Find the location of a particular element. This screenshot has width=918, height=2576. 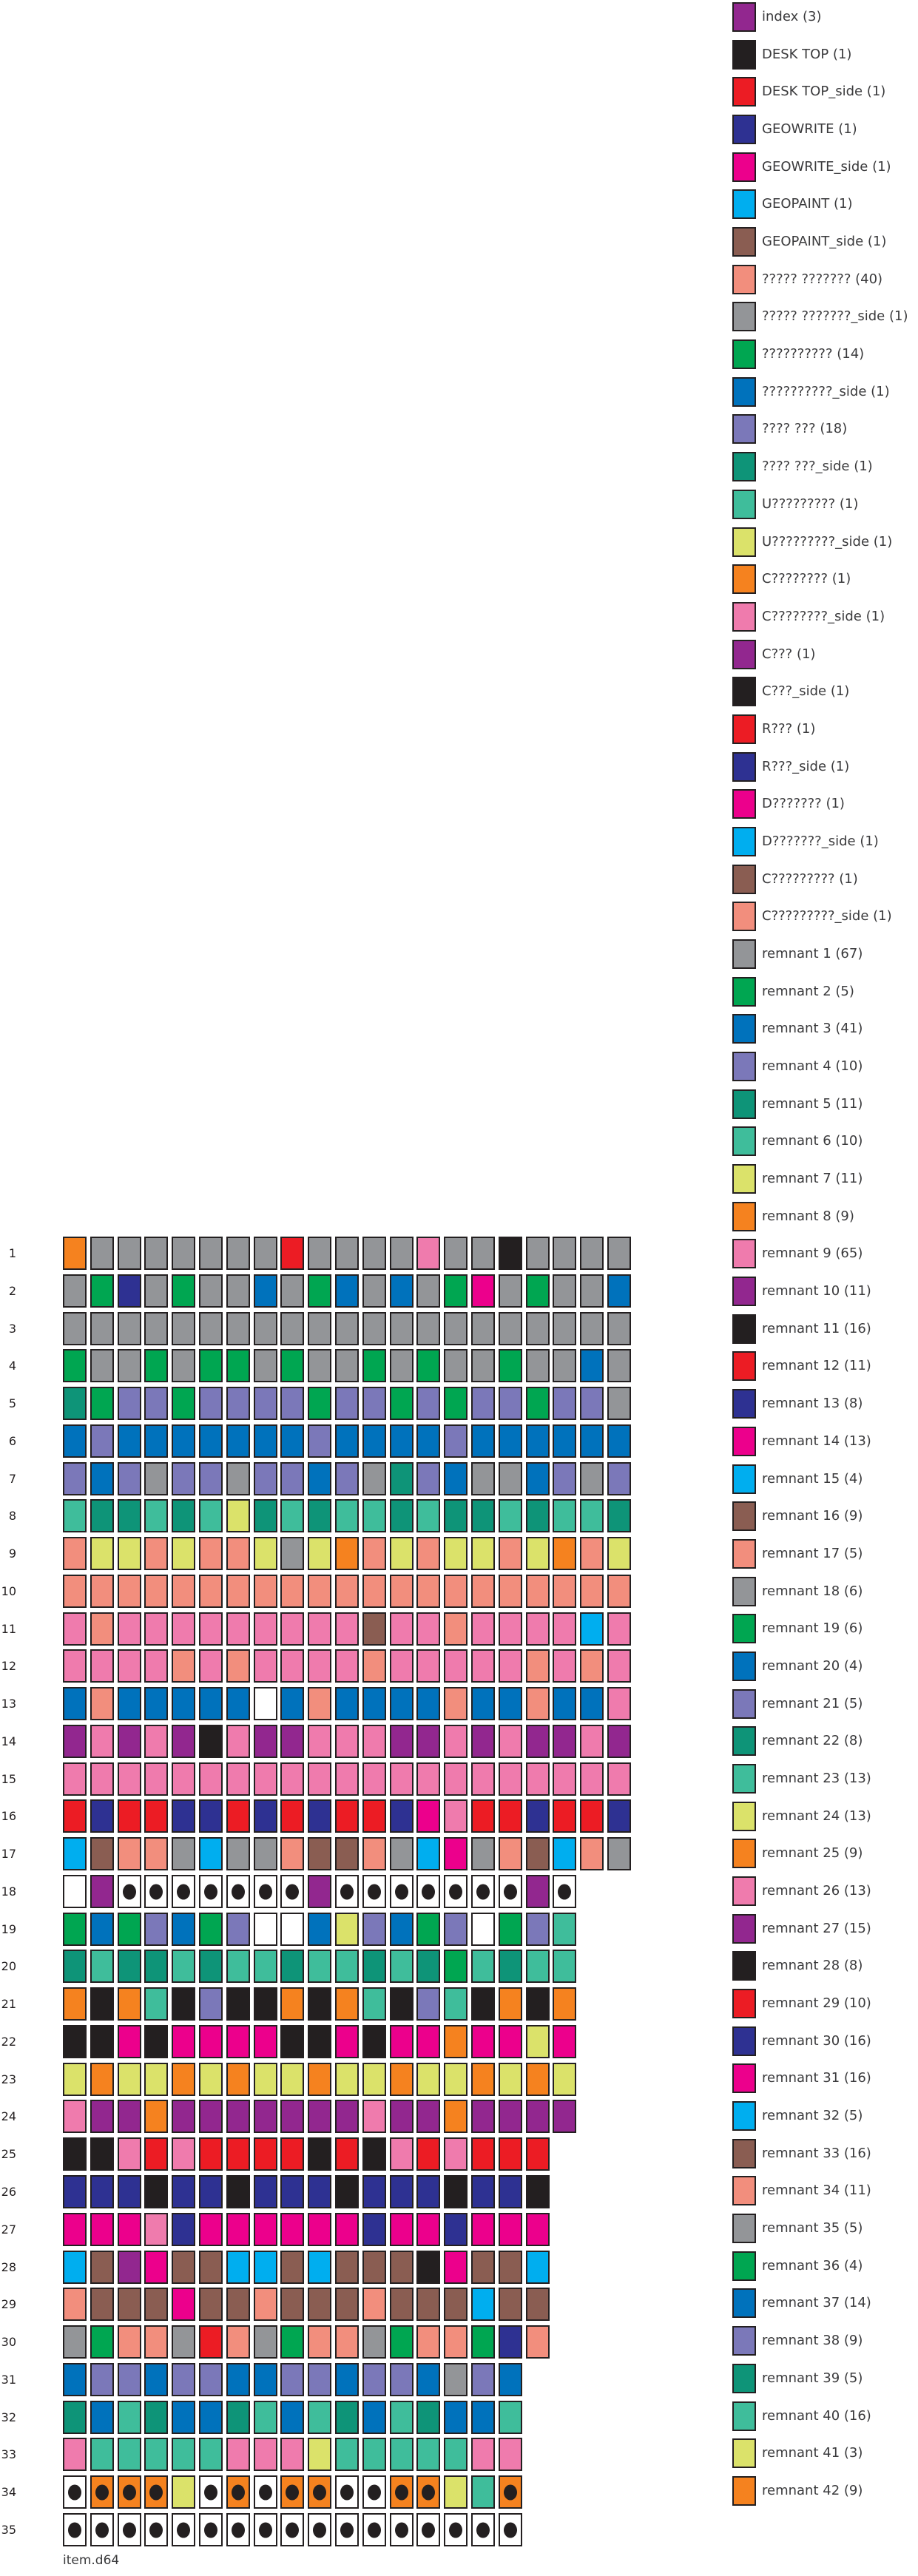

legend-label: remnant 35 (5) is located at coordinates (812, 2228).